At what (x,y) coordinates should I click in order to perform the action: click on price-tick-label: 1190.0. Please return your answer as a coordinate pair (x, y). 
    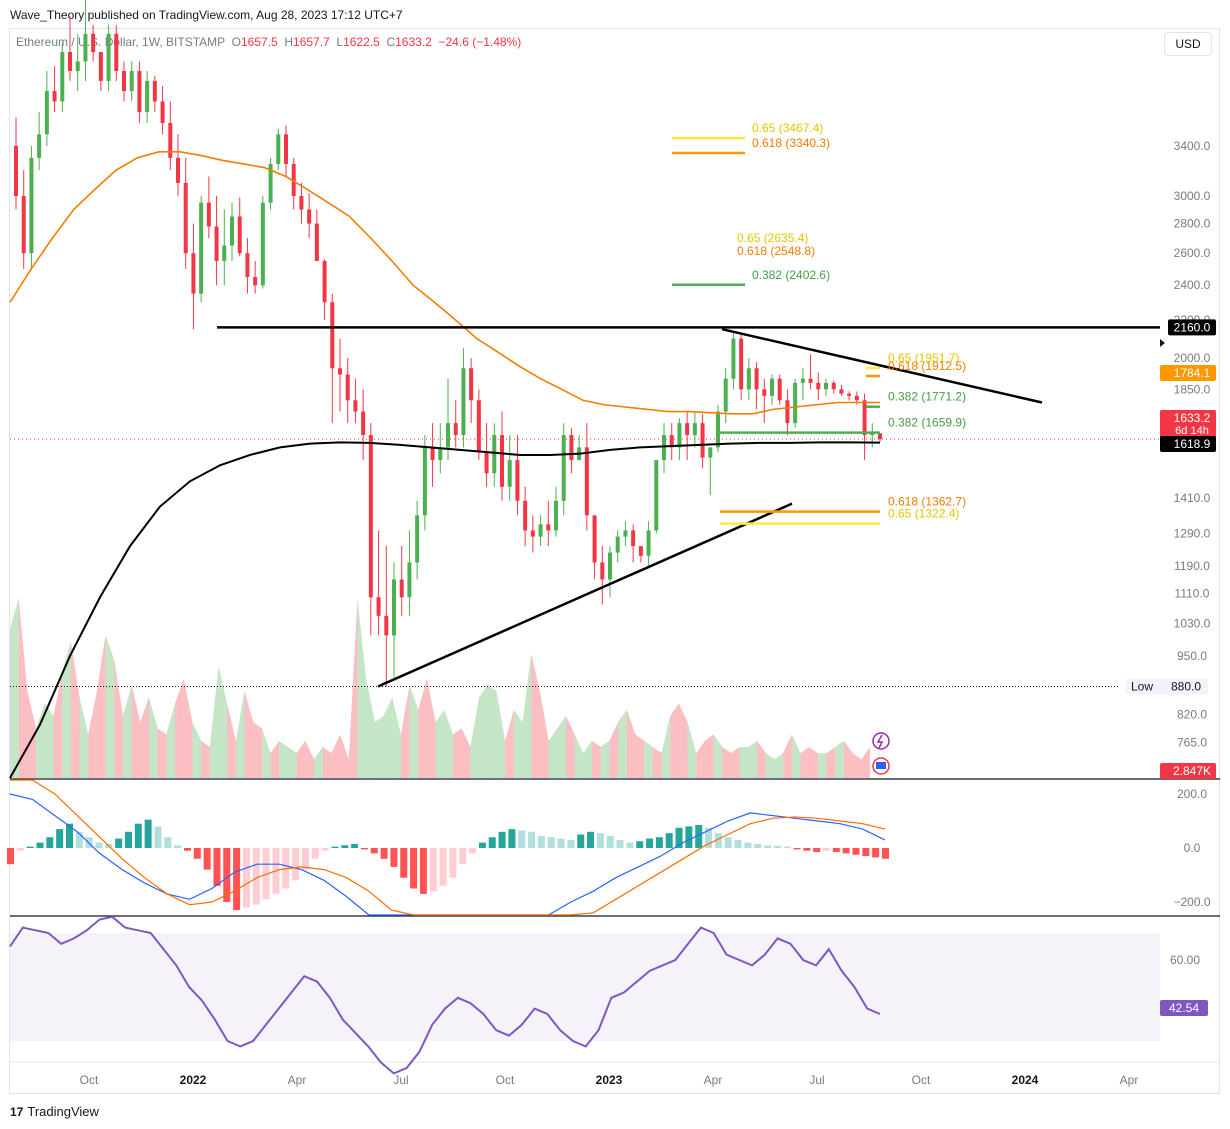
    Looking at the image, I should click on (1192, 566).